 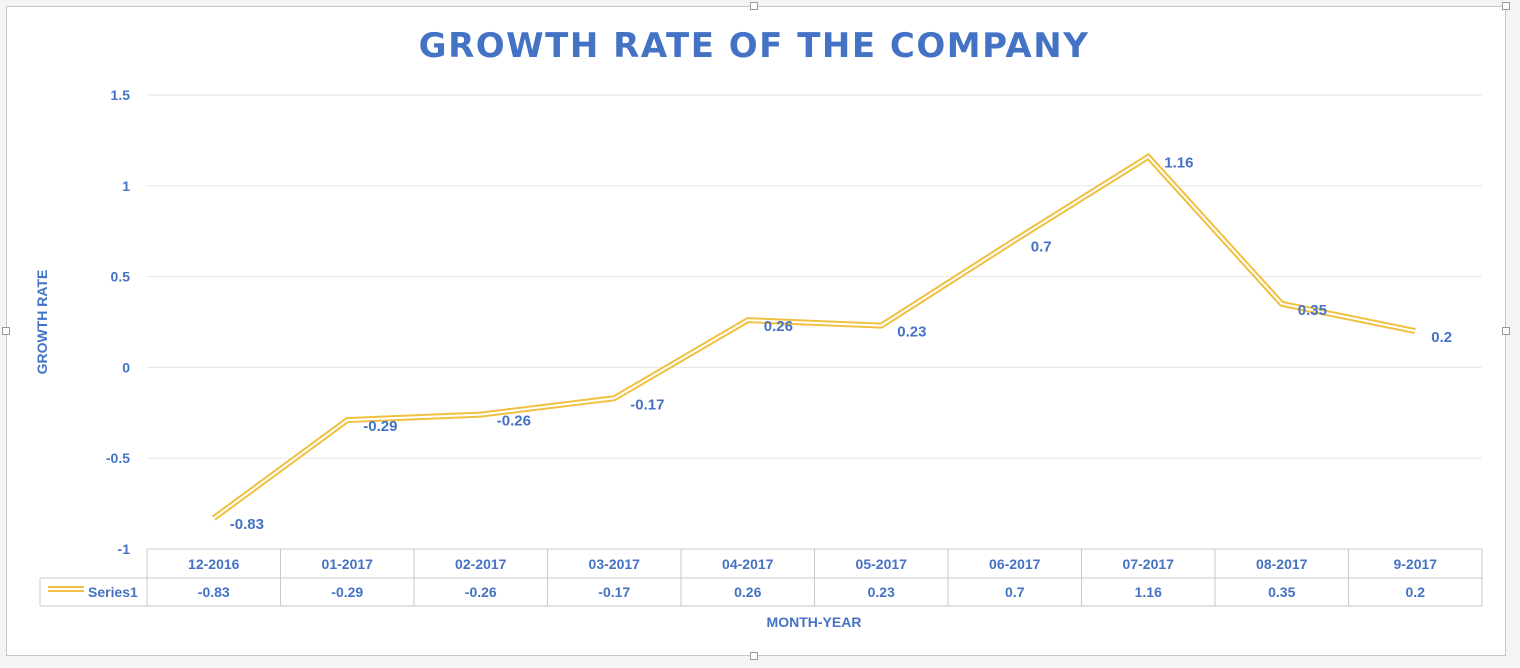 I want to click on x-tick-label: 04-2017, so click(x=748, y=564).